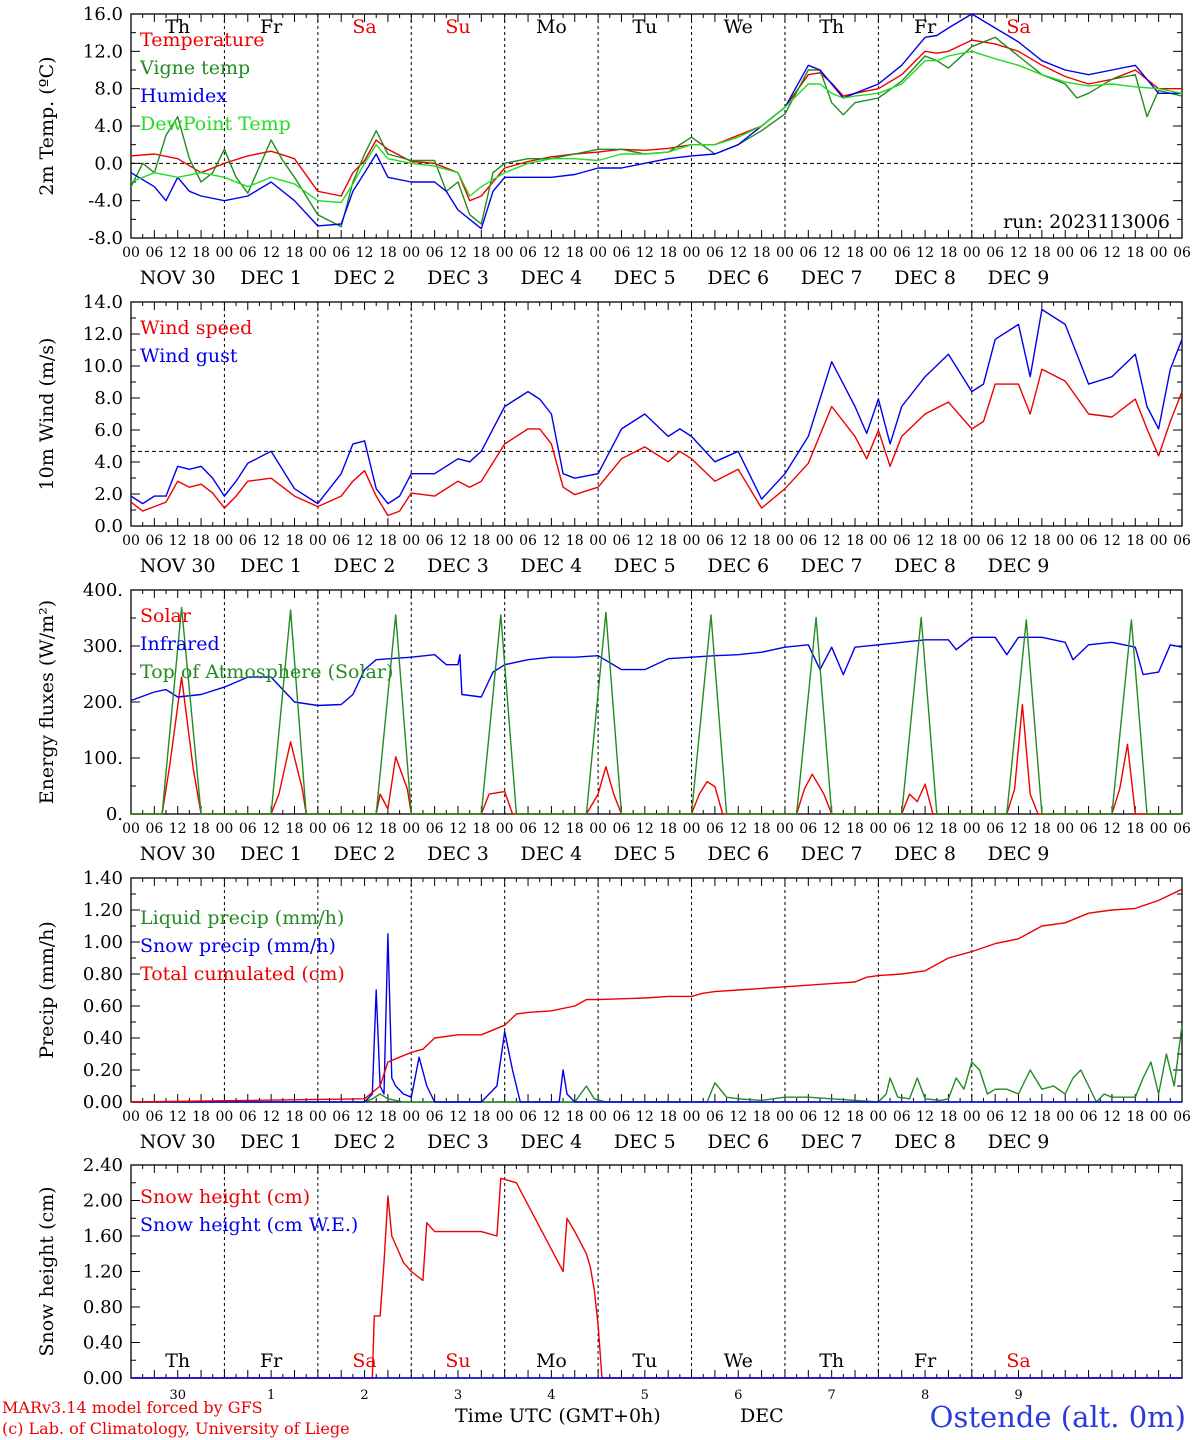 The image size is (1194, 1440). What do you see at coordinates (832, 1395) in the screenshot?
I see `day-number-label: 7` at bounding box center [832, 1395].